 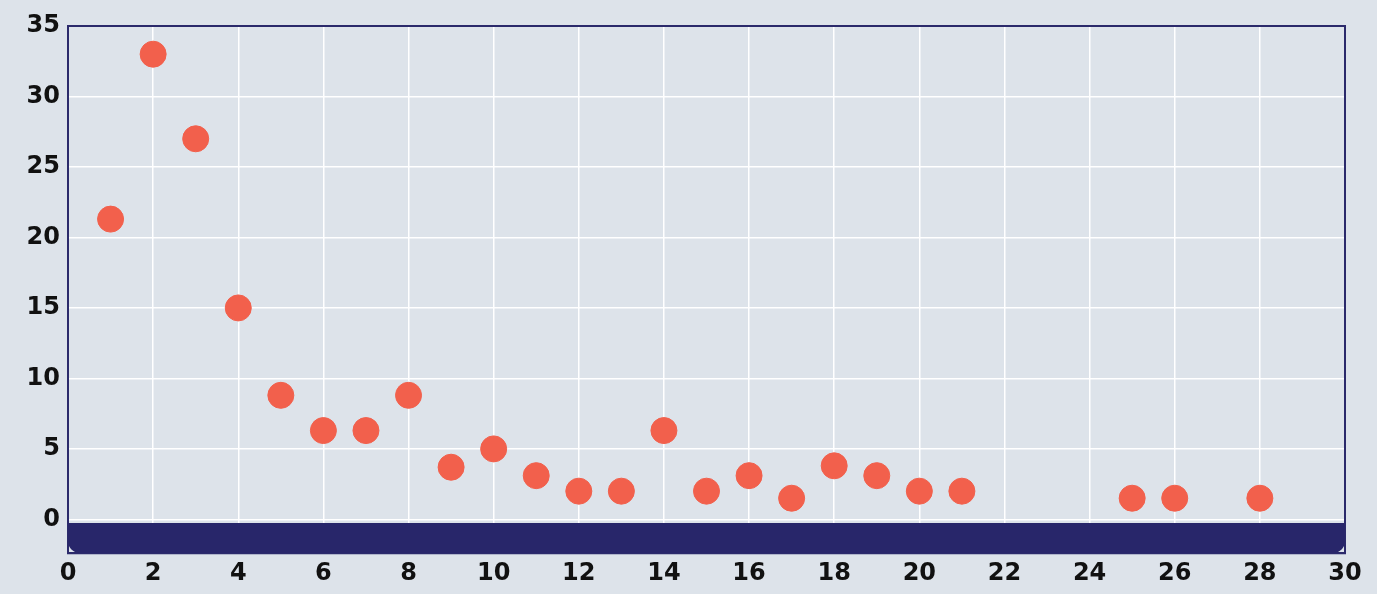 I want to click on y-tick-label: 35, so click(x=43, y=24).